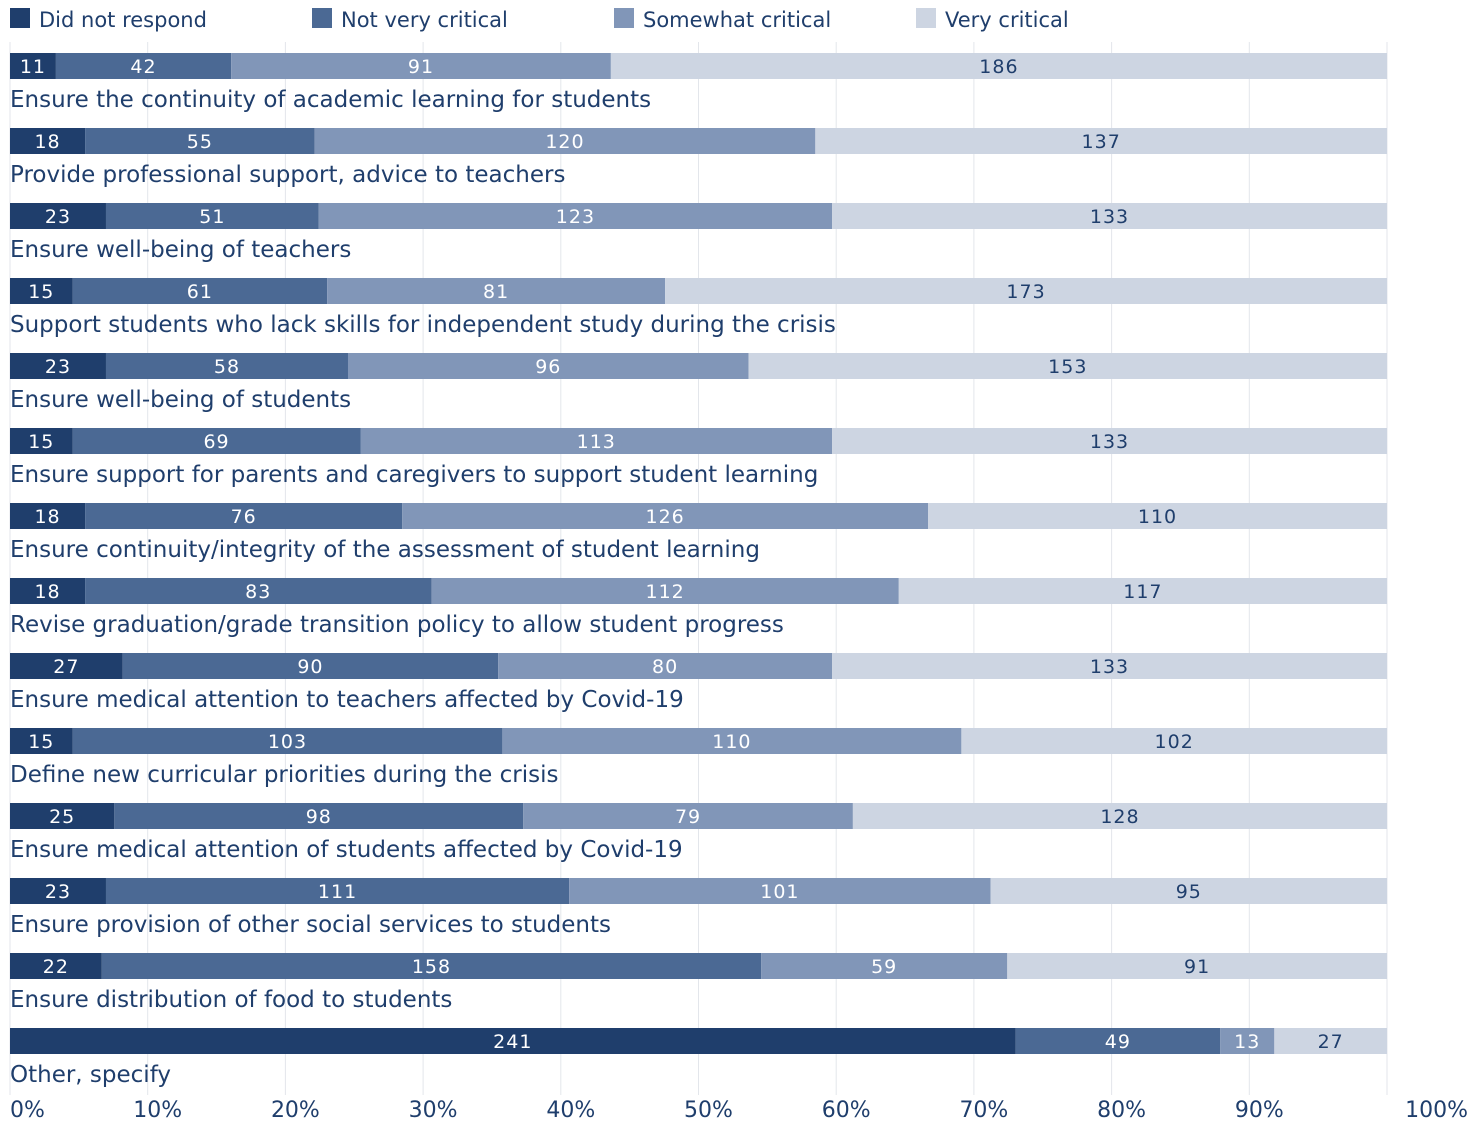 Image resolution: width=1471 pixels, height=1127 pixels. Describe the element at coordinates (737, 20) in the screenshot. I see `legend-label: Somewhat critical` at that location.